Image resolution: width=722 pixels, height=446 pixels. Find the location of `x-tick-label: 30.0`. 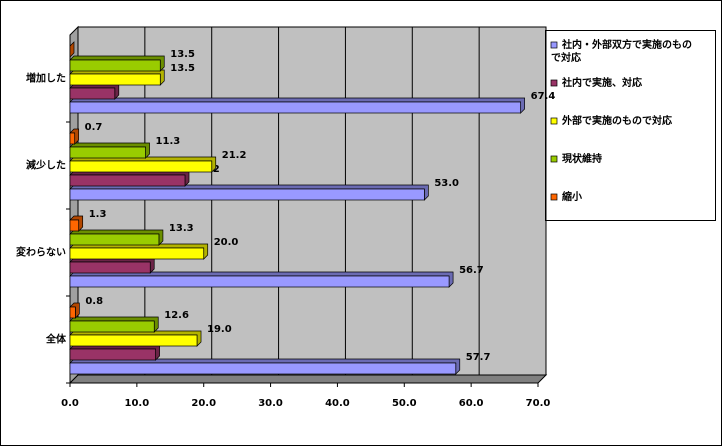

x-tick-label: 30.0 is located at coordinates (270, 403).